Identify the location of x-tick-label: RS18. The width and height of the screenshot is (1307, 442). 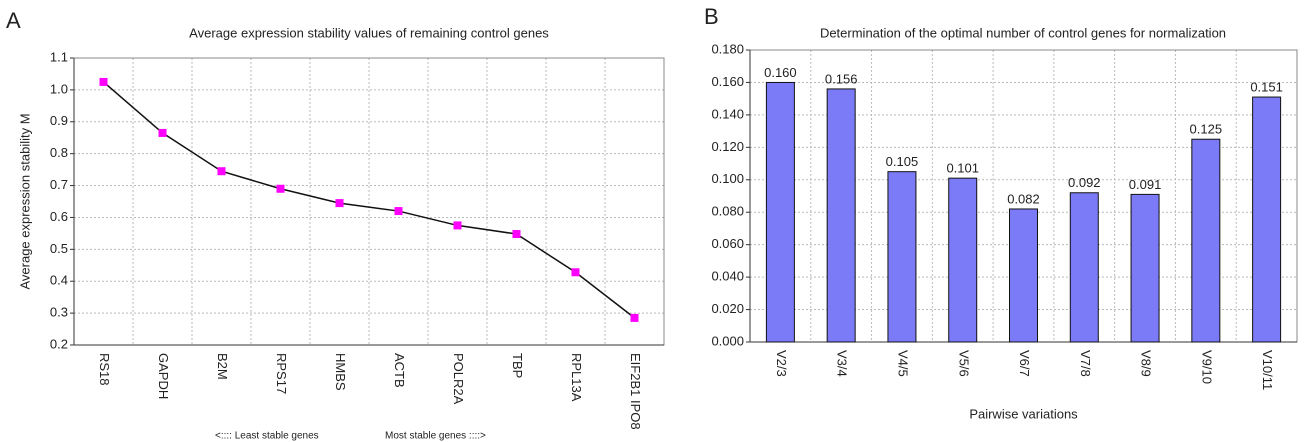
(104, 369).